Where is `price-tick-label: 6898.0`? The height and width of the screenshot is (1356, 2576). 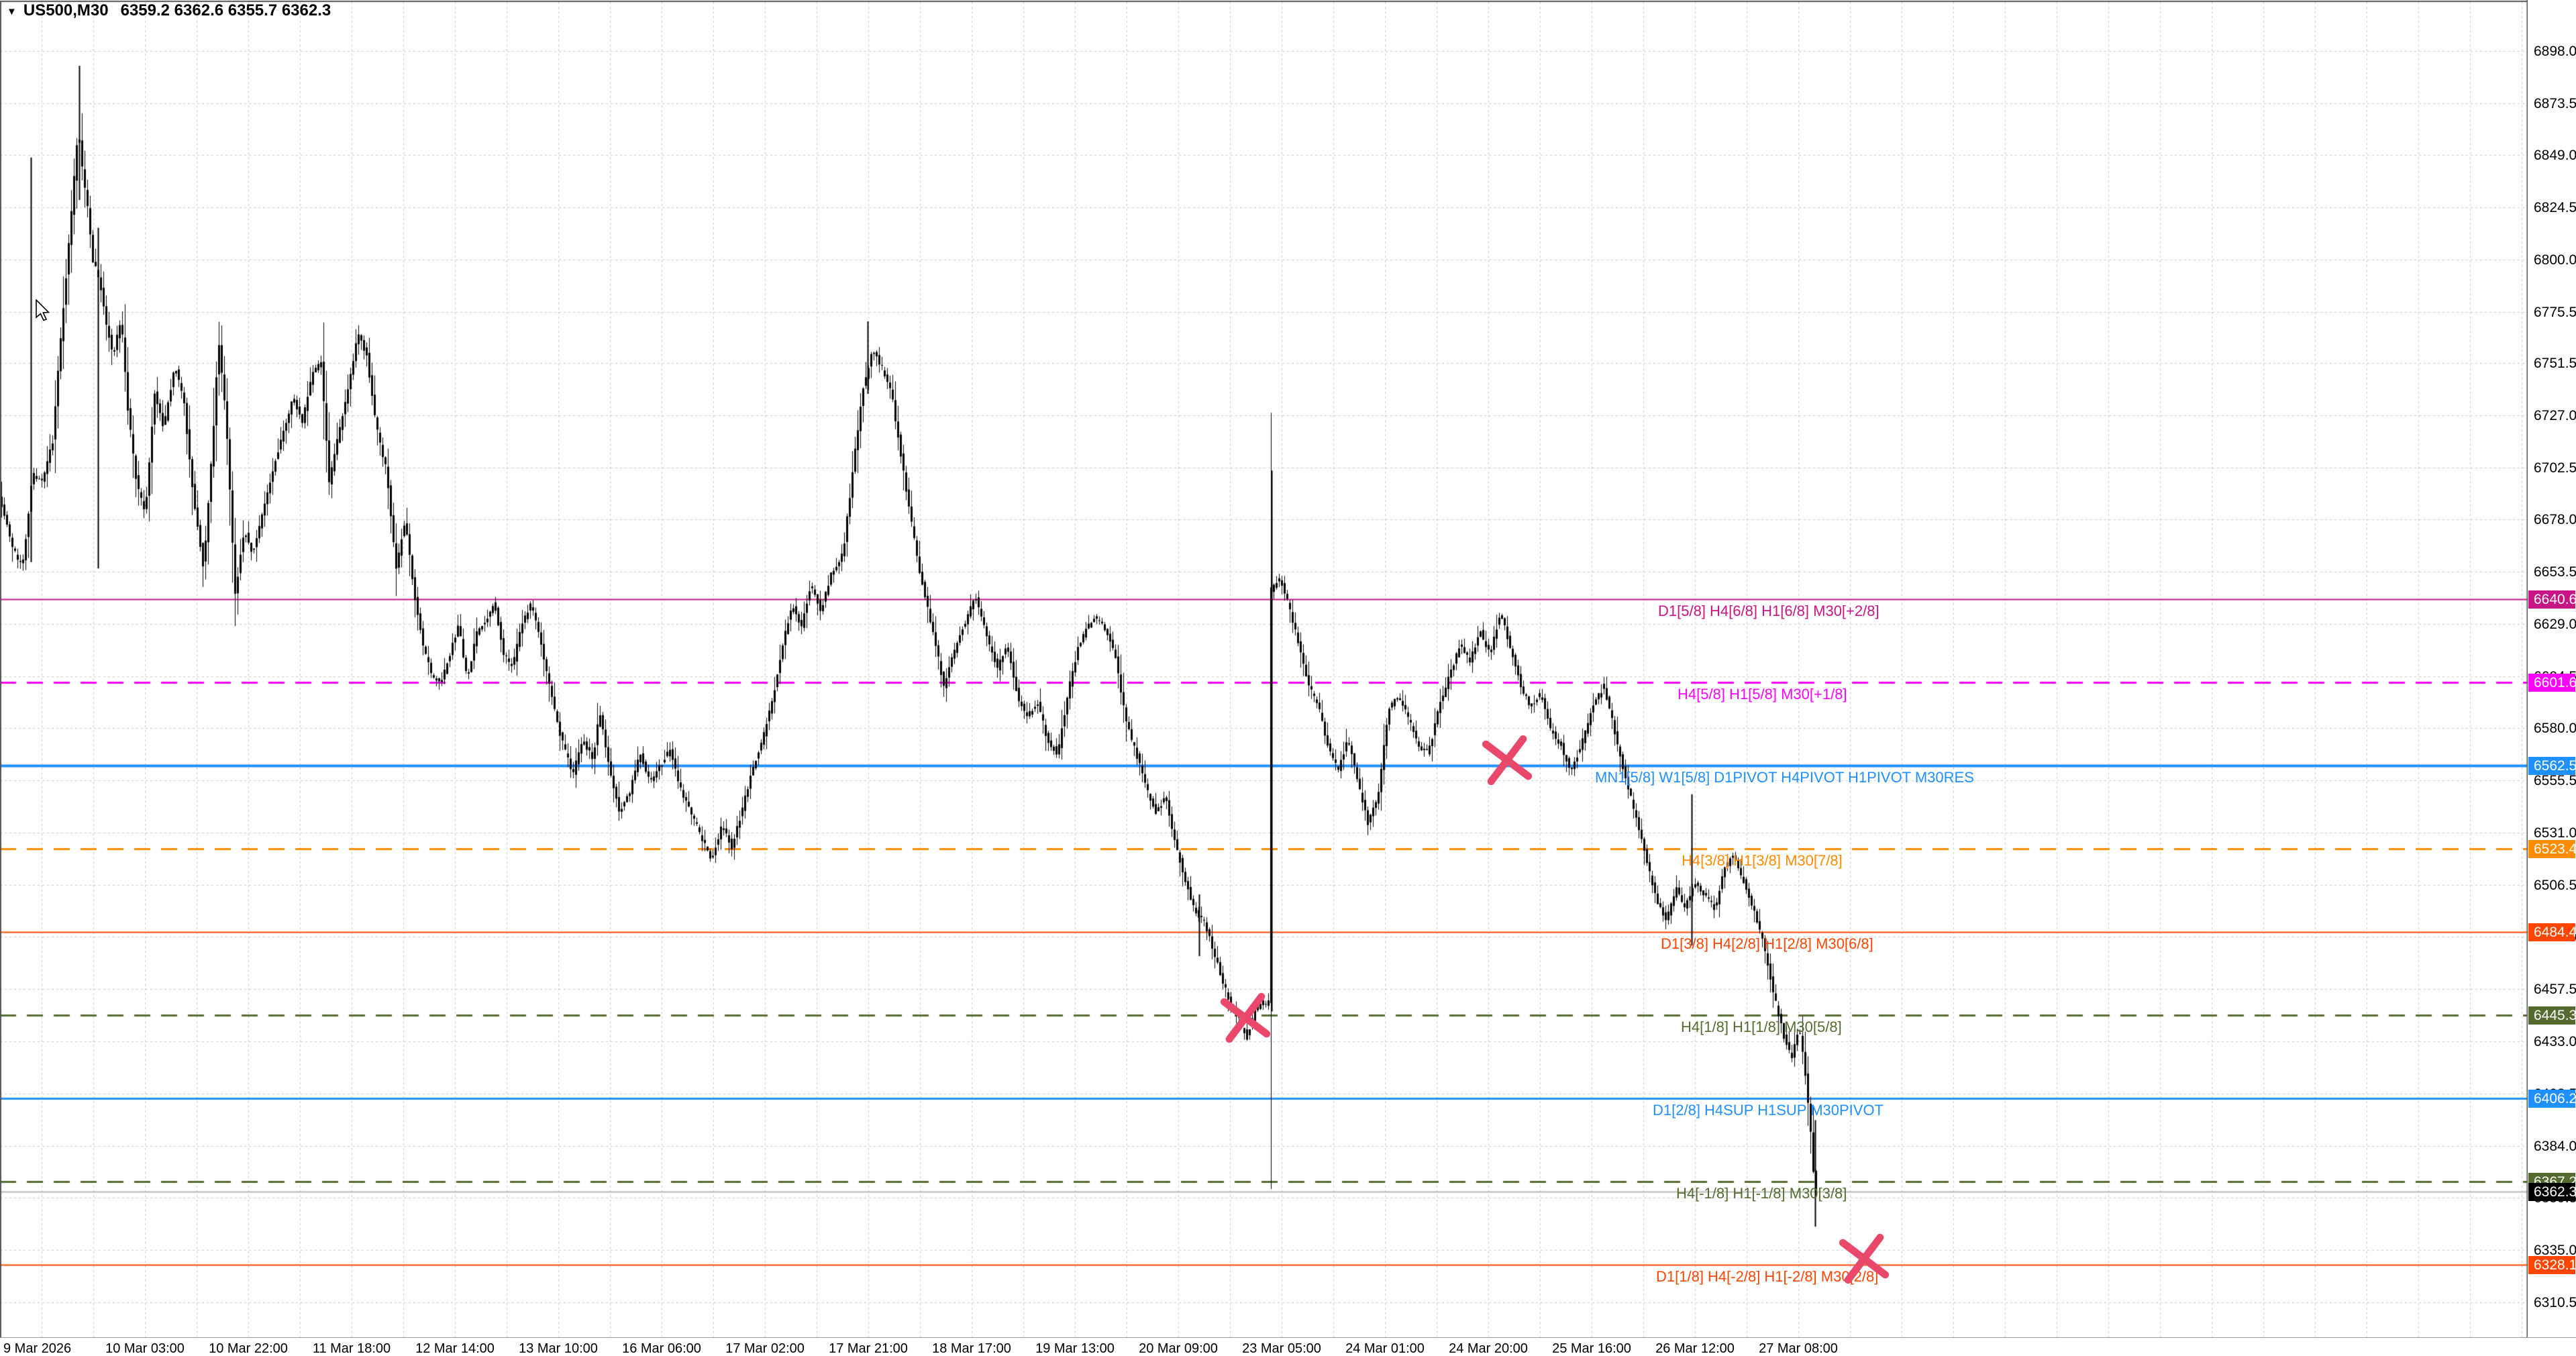
price-tick-label: 6898.0 is located at coordinates (2555, 51).